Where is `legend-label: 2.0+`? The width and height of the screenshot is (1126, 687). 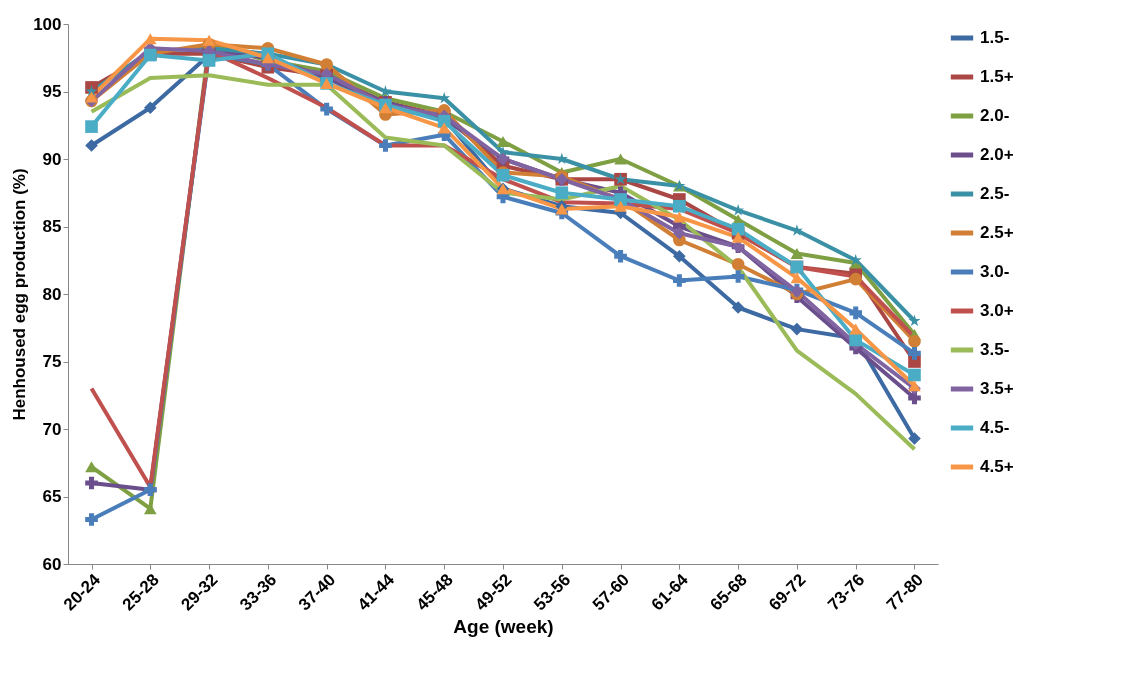 legend-label: 2.0+ is located at coordinates (997, 154).